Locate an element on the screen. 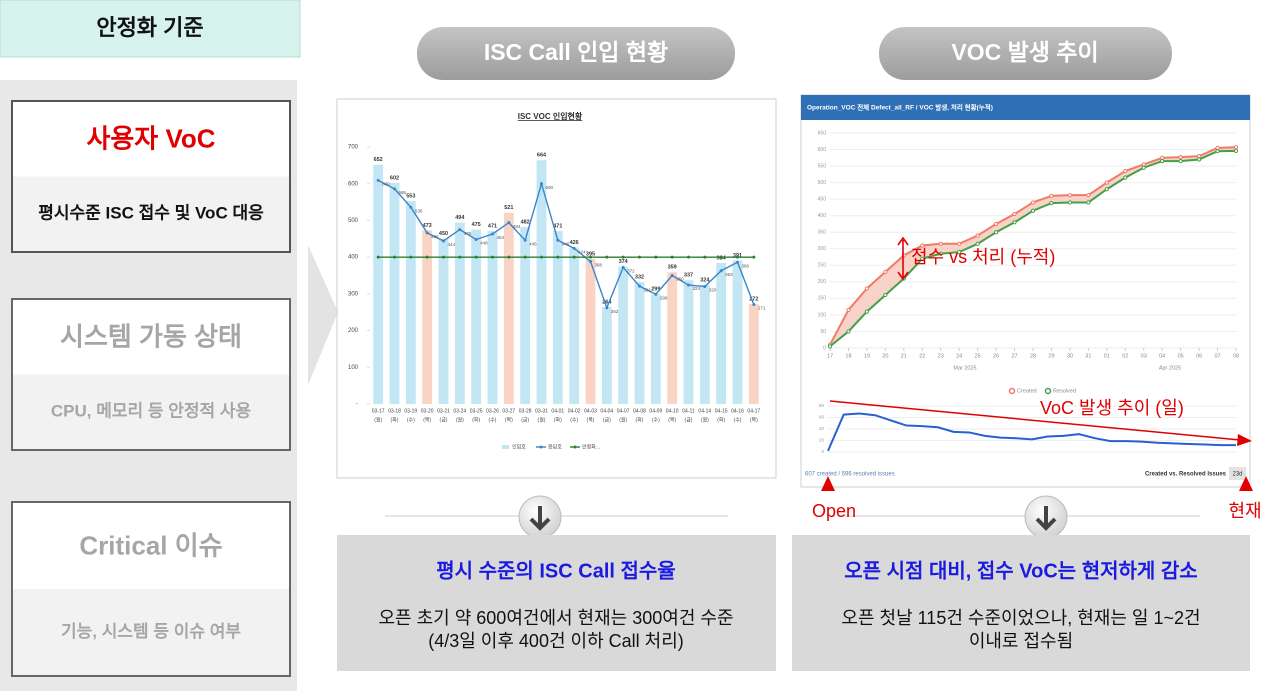  x-tick-label: 04-17 is located at coordinates (753, 411).